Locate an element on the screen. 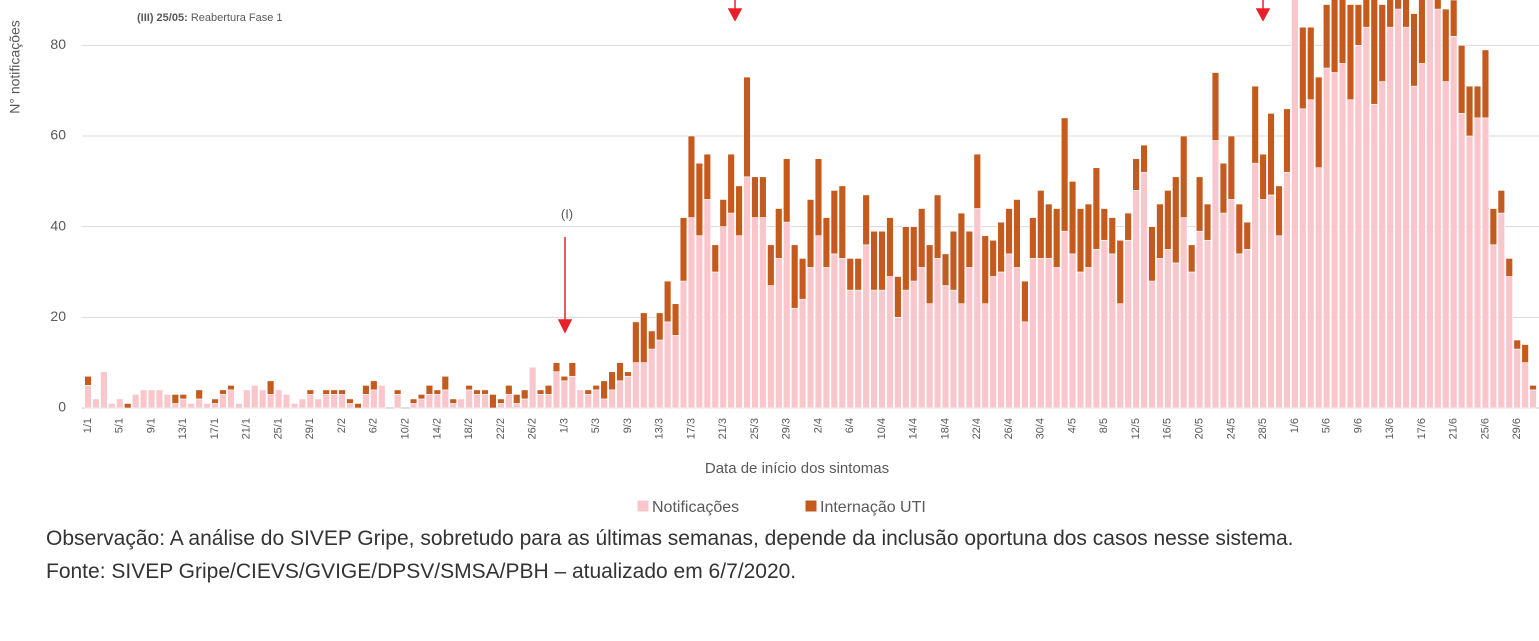  x-tick-label: 24/5 is located at coordinates (1231, 428).